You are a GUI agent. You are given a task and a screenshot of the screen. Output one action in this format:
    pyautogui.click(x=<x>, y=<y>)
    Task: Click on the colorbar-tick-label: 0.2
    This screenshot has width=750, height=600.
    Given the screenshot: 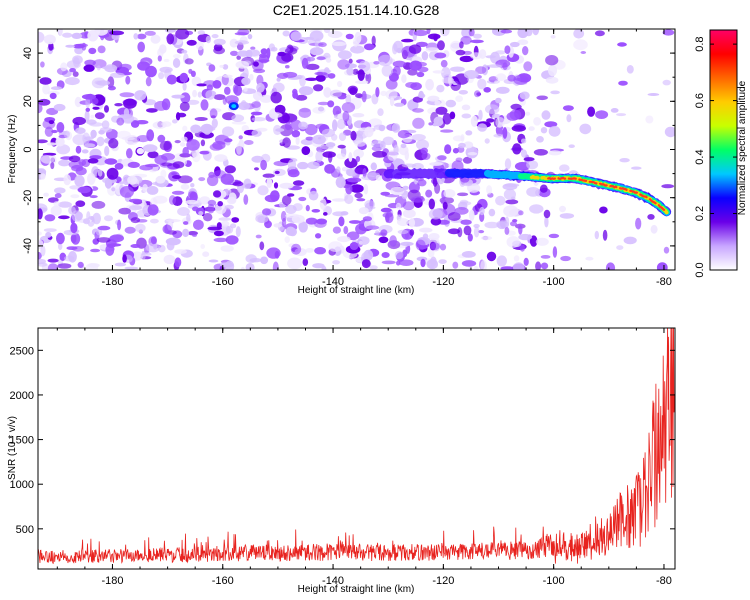 What is the action you would take?
    pyautogui.click(x=700, y=213)
    